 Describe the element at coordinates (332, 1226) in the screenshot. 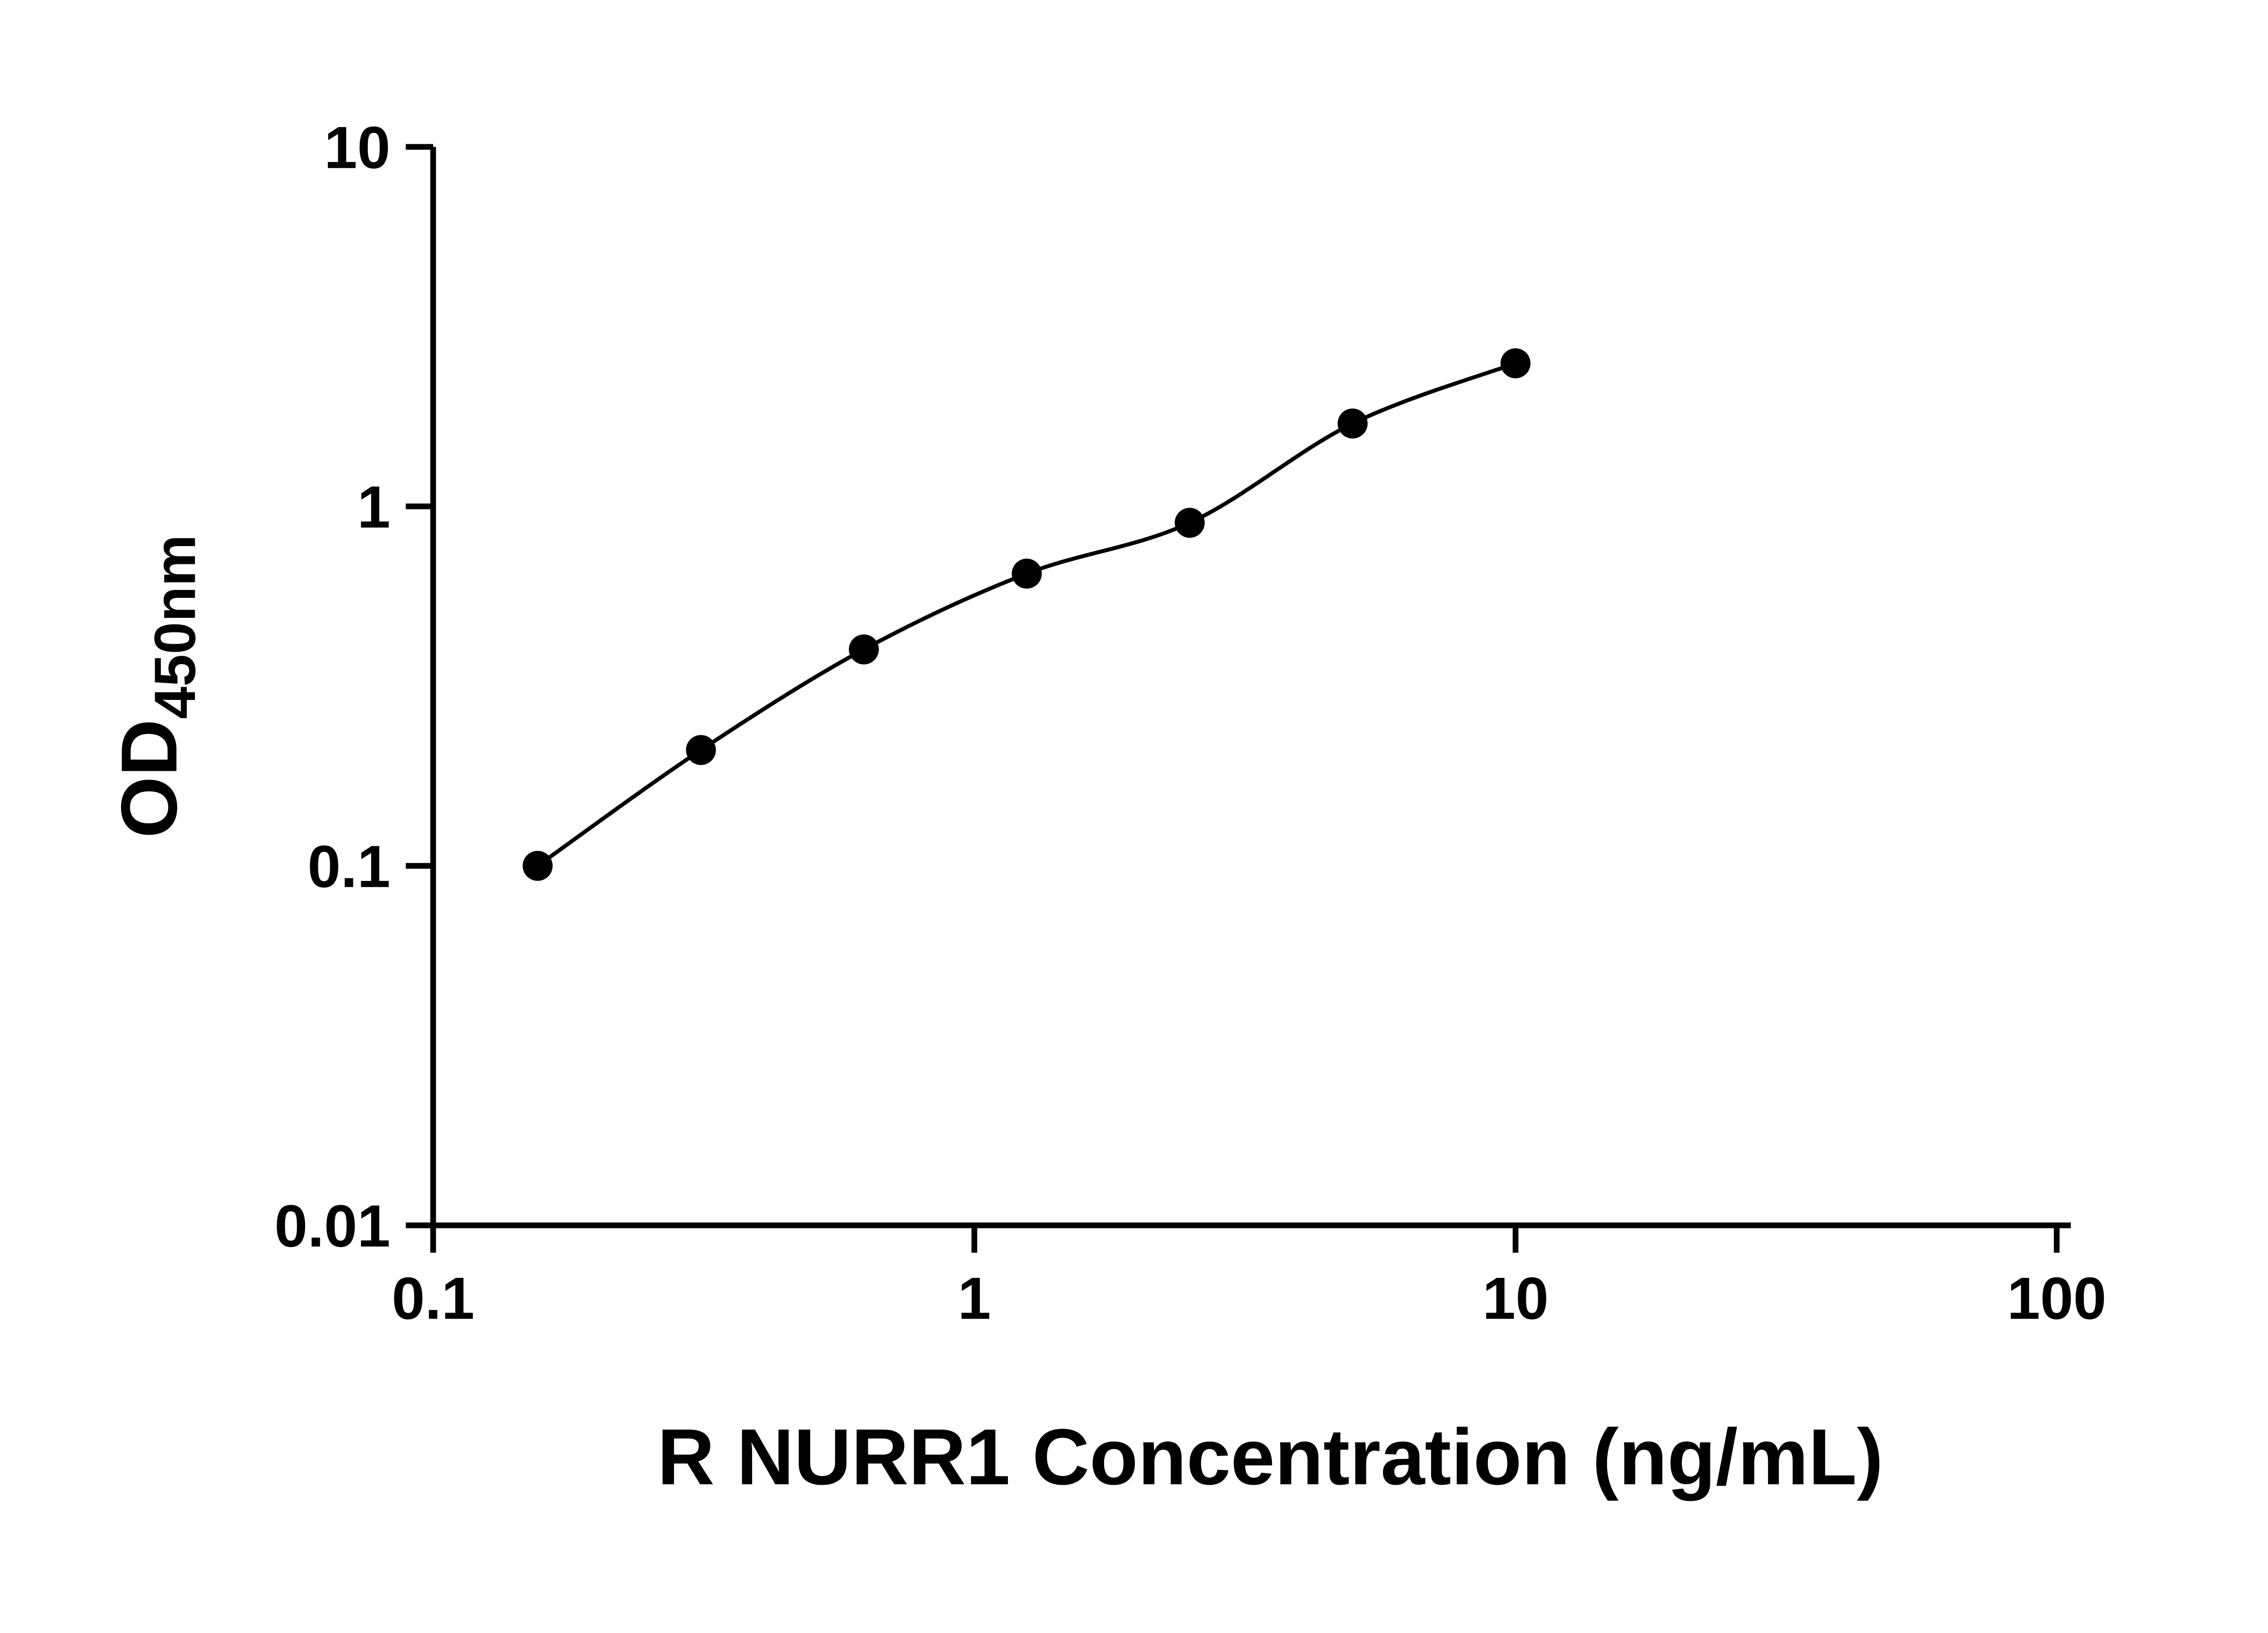

I see `y-axis-tick-label: 0.01` at that location.